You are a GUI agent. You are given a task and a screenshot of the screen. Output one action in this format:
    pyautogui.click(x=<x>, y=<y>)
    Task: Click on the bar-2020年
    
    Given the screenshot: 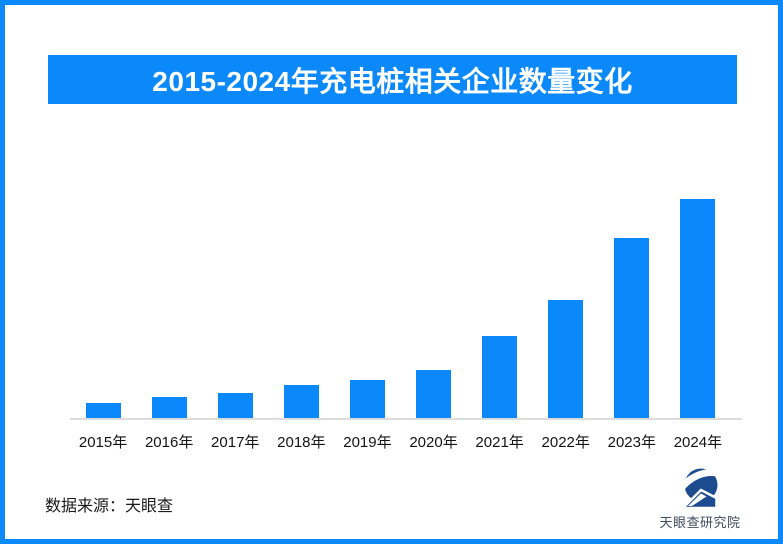 What is the action you would take?
    pyautogui.click(x=434, y=394)
    